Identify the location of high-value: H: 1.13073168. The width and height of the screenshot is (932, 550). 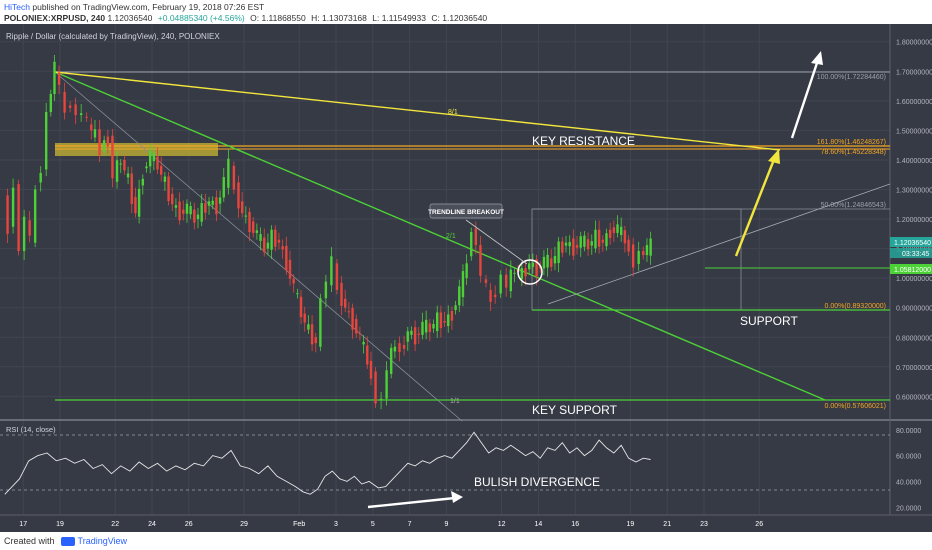
(339, 18).